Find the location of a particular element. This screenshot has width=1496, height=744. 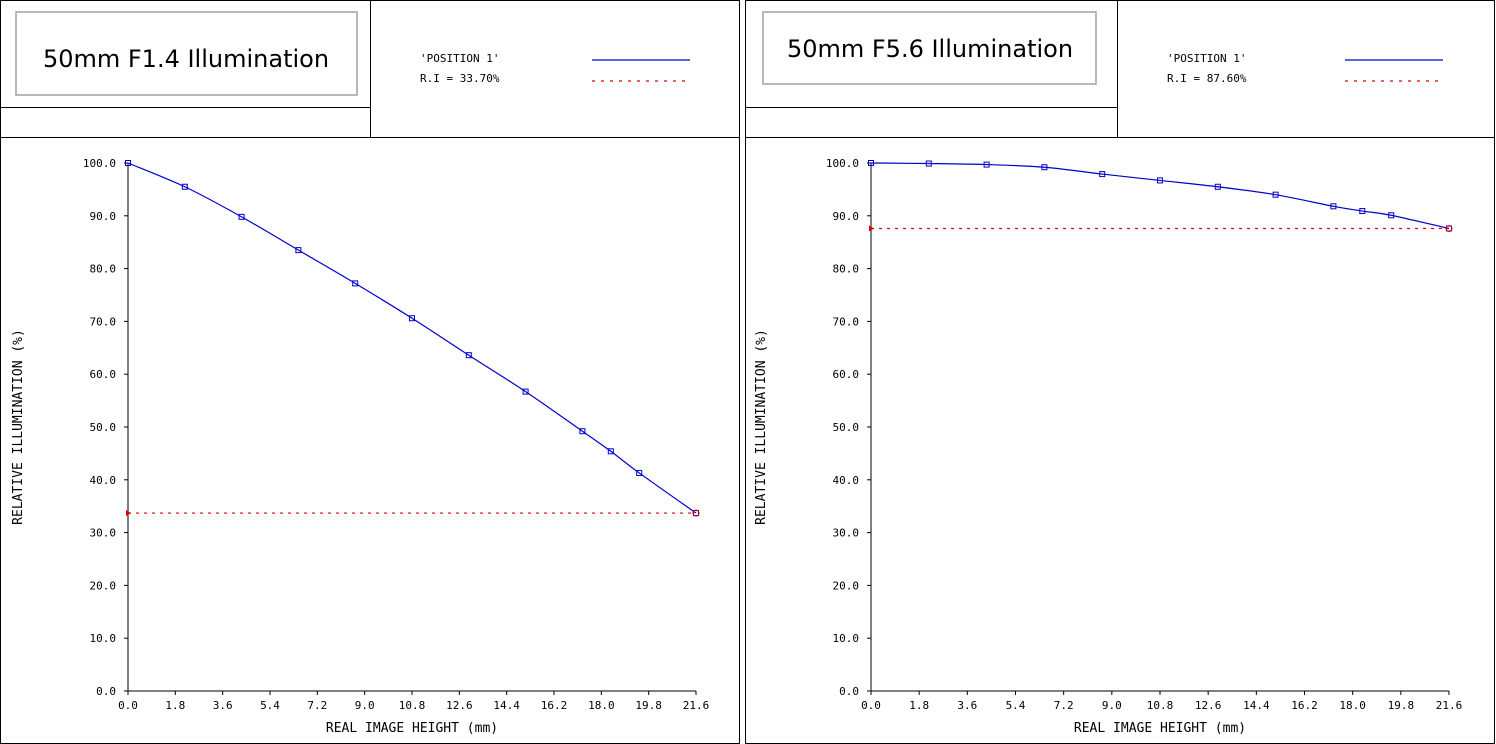

legend-ri-text: R.I = 33.70% is located at coordinates (460, 78).